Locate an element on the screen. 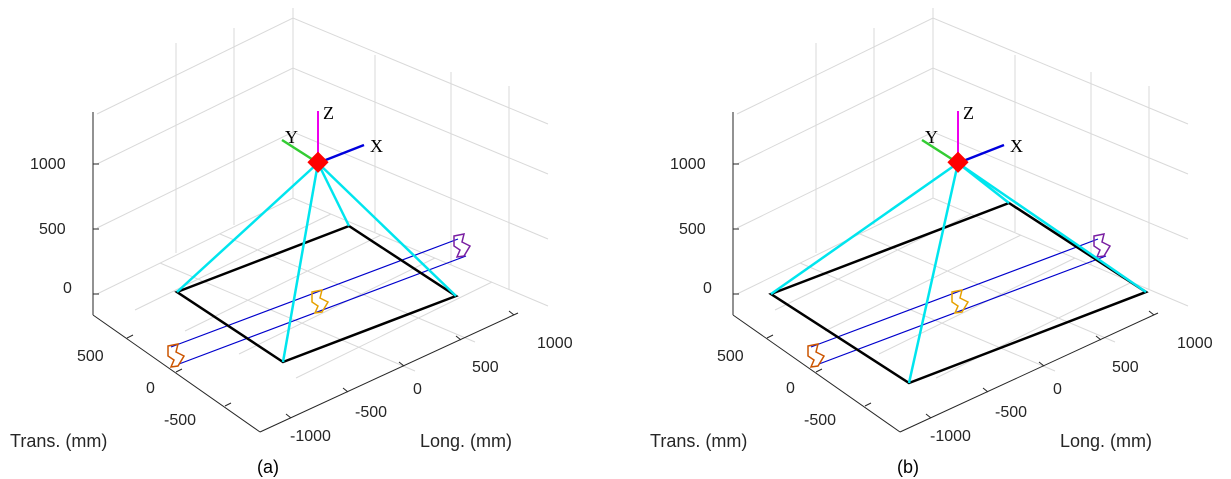 The width and height of the screenshot is (1231, 479). panel-b-cables is located at coordinates (958, 272).